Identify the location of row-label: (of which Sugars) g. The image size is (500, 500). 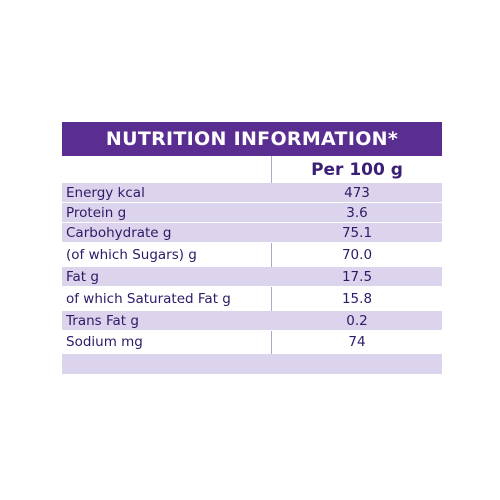
(131, 255).